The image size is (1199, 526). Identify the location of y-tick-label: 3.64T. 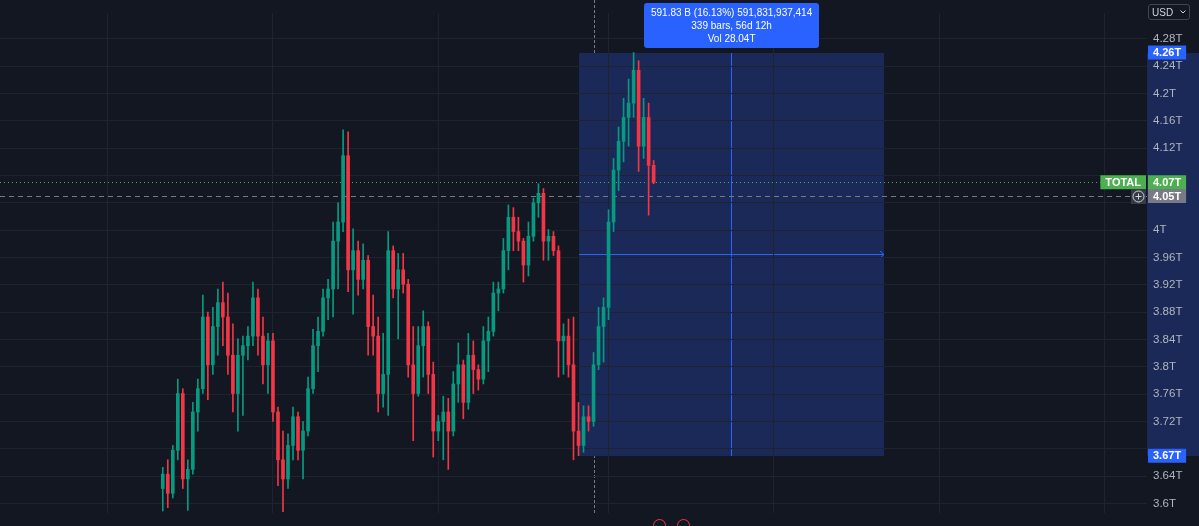
(1168, 475).